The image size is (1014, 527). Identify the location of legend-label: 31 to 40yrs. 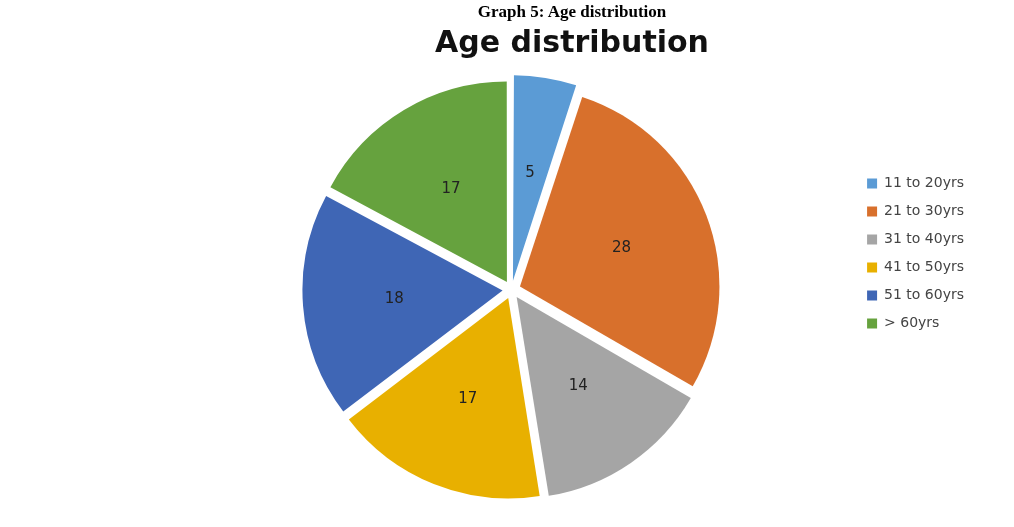
(924, 238).